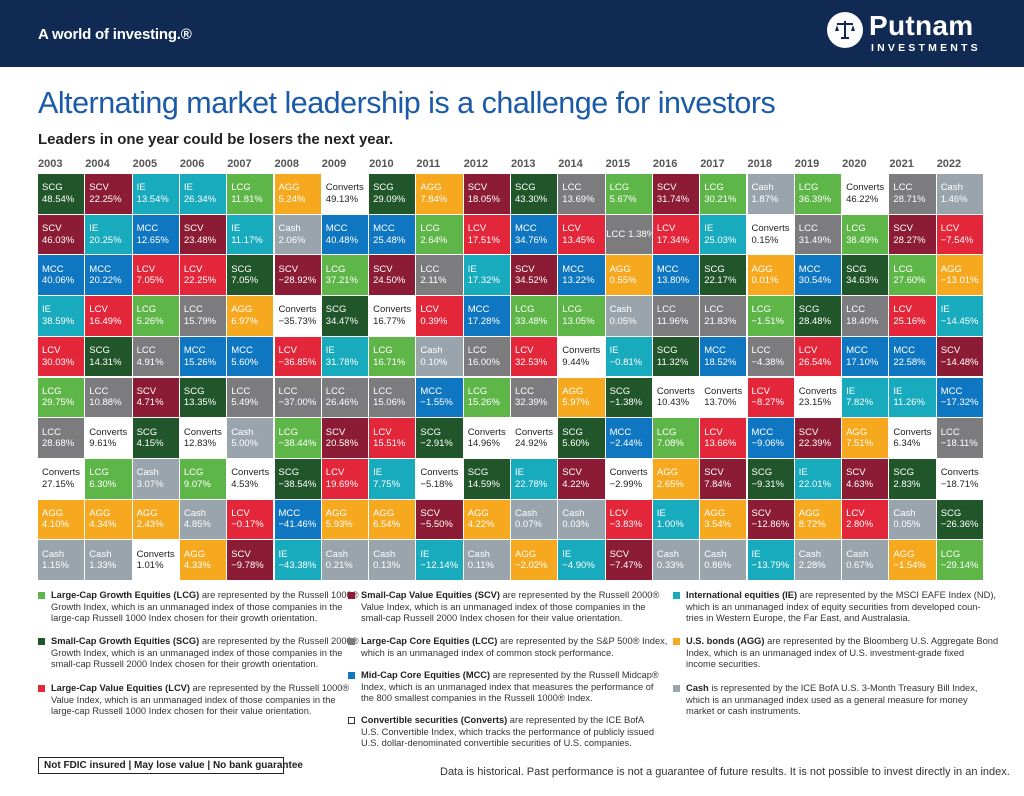 This screenshot has height=796, width=1024. What do you see at coordinates (203, 560) in the screenshot?
I see `cell-2006-AGG: AGG 4.33%` at bounding box center [203, 560].